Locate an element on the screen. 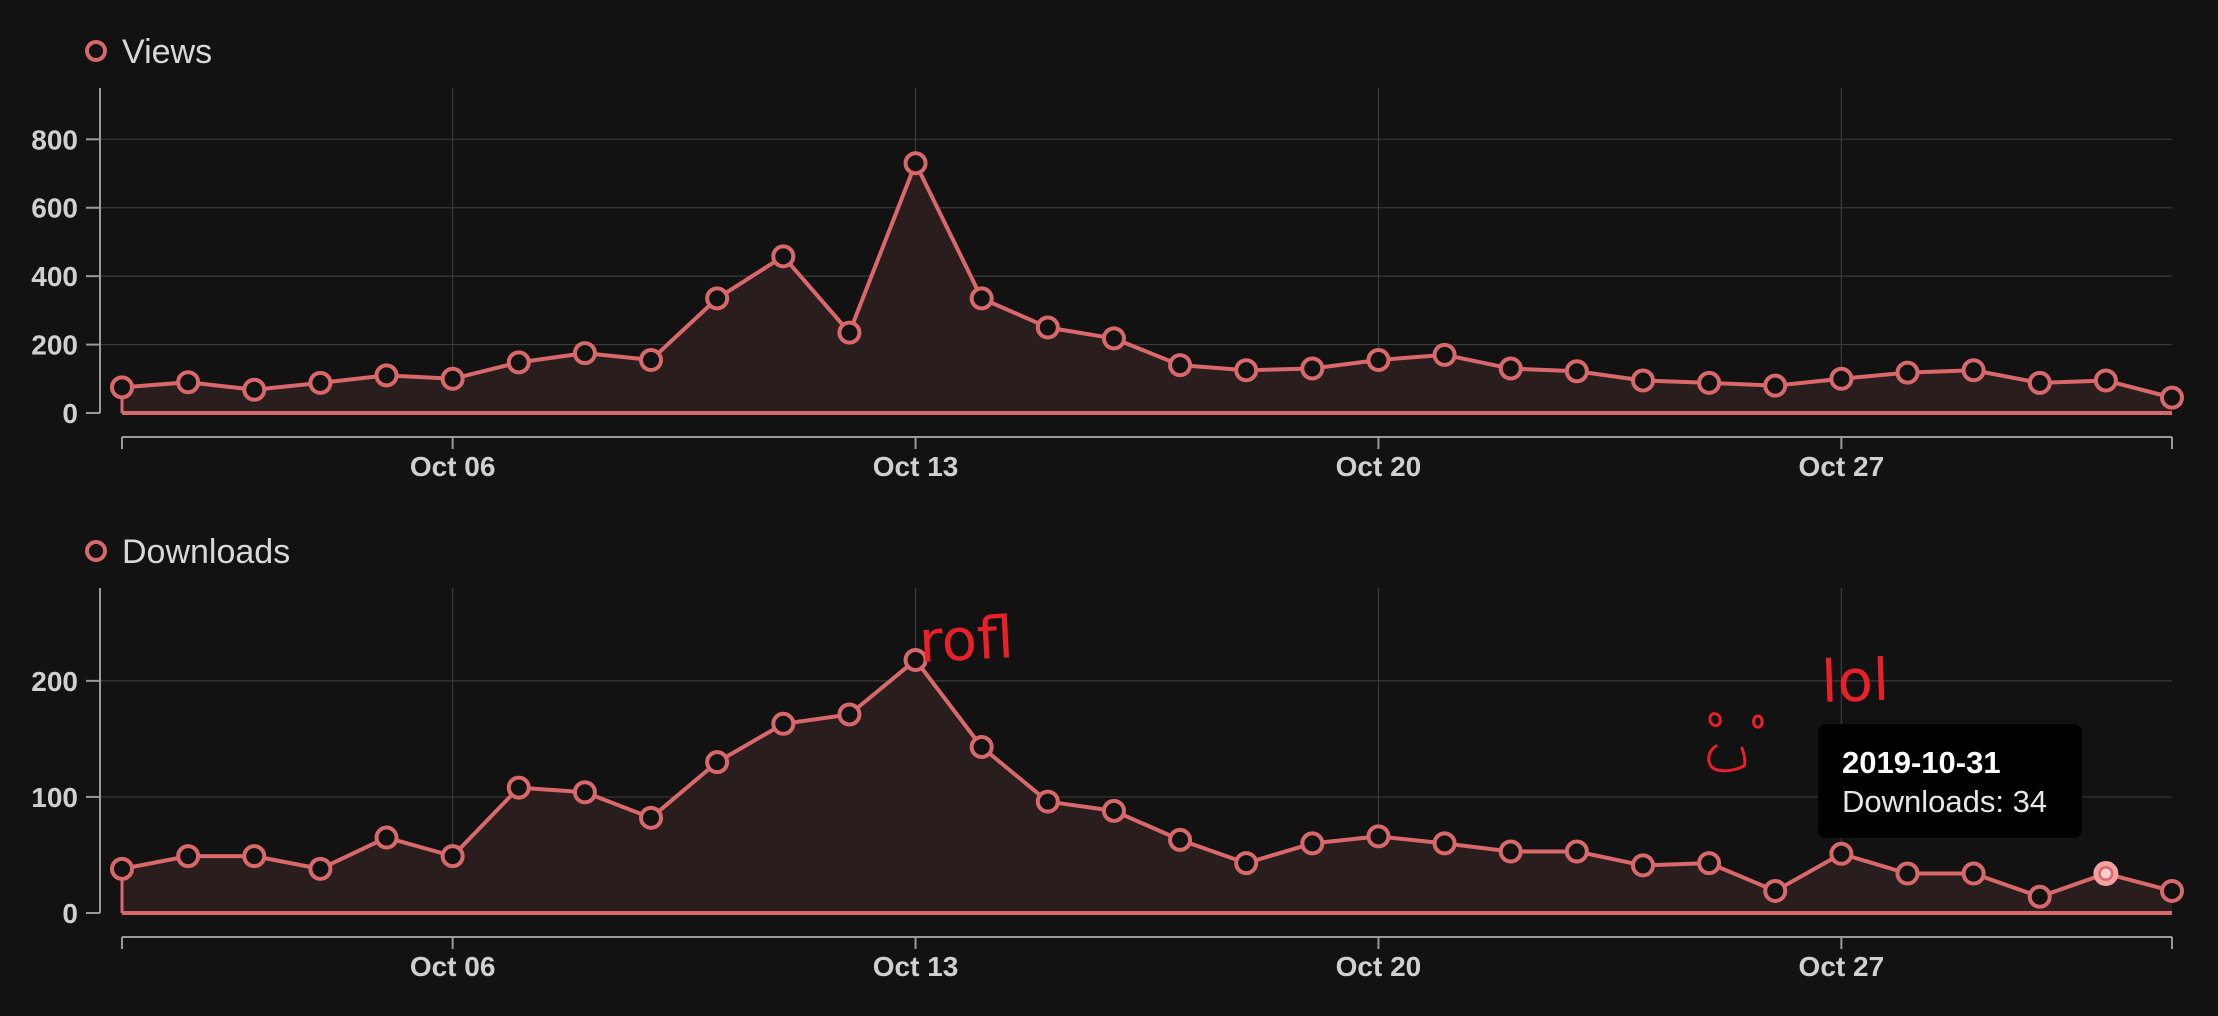 This screenshot has height=1016, width=2218. views-legend: Views is located at coordinates (148, 52).